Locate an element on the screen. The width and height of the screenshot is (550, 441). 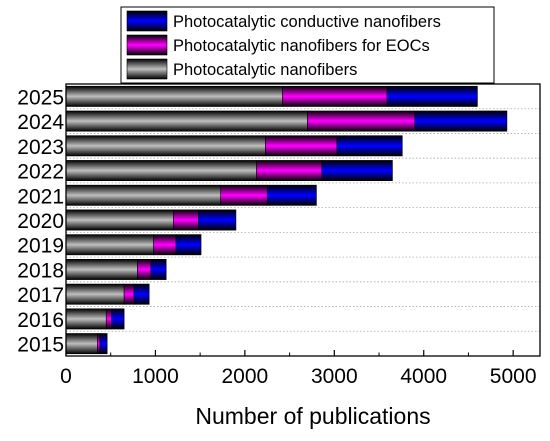
category-label: 2023 is located at coordinates (40, 147).